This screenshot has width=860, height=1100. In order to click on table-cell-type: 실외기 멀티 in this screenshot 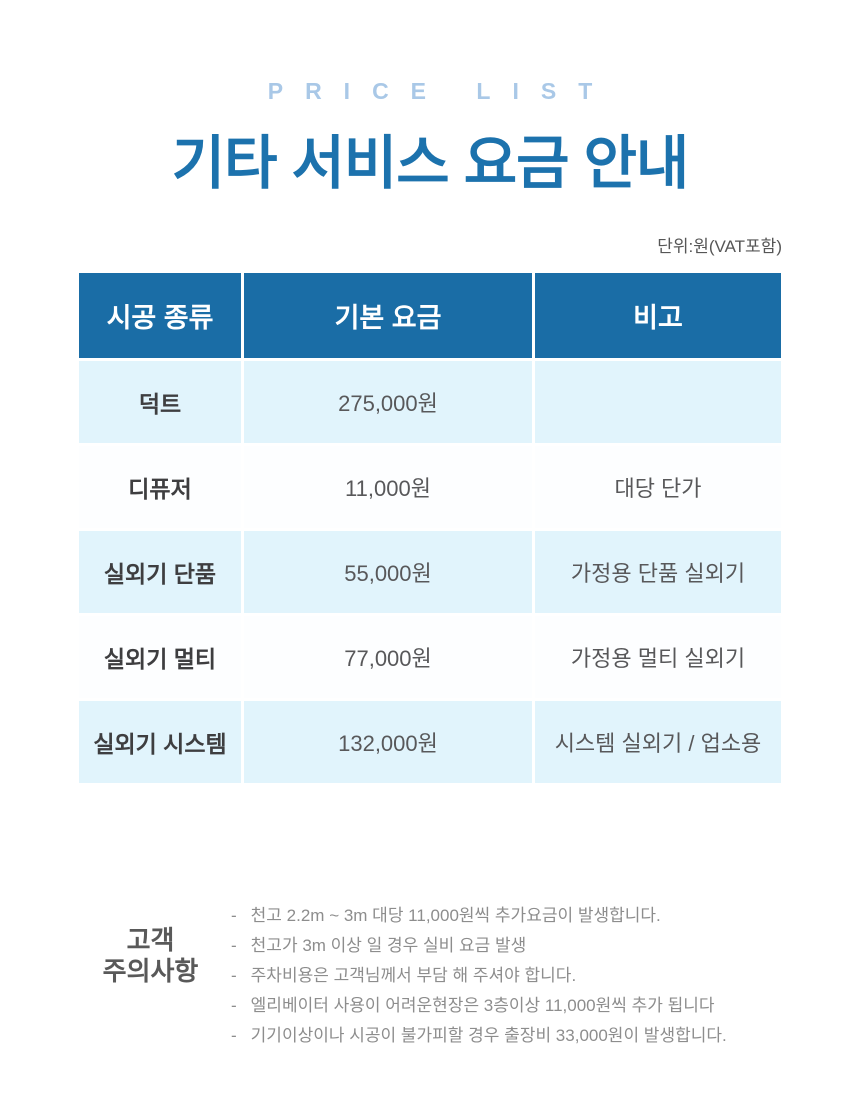, I will do `click(160, 657)`.